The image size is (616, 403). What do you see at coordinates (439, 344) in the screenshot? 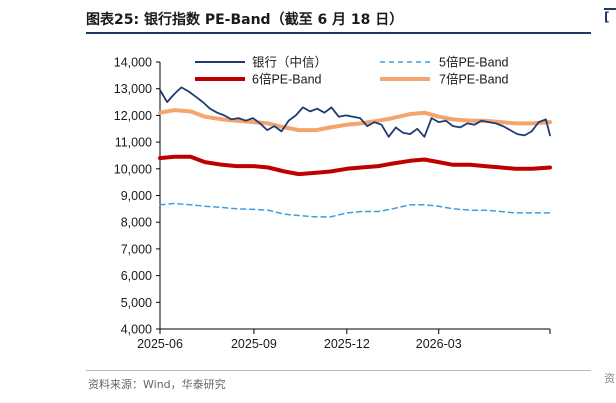
I see `x-tick-label: 2026-03` at bounding box center [439, 344].